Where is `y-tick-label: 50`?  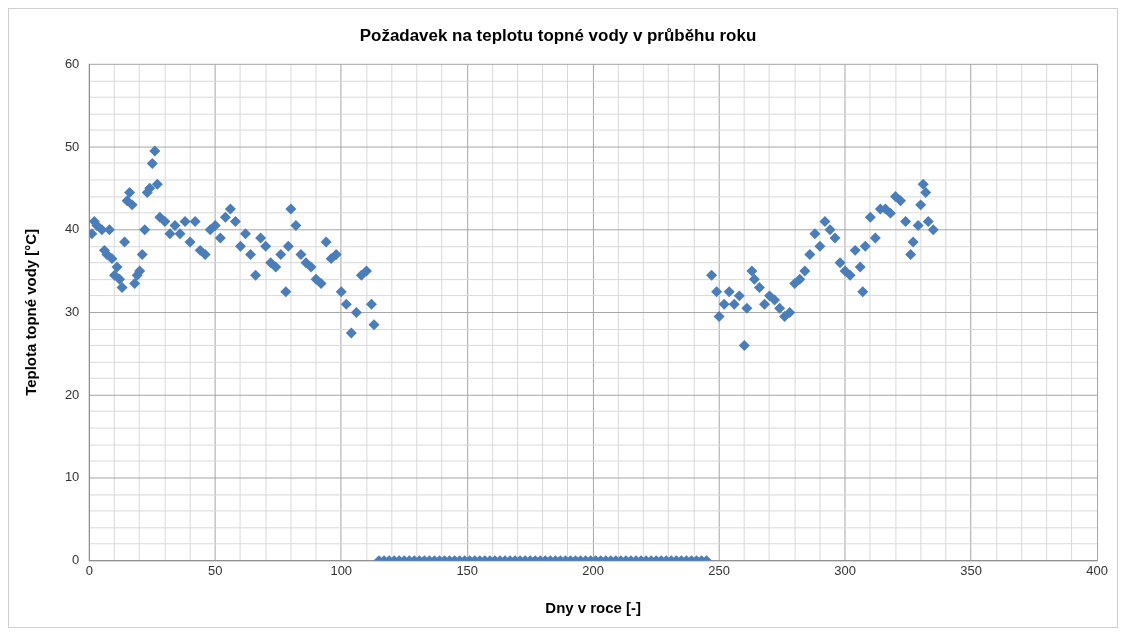
y-tick-label: 50 is located at coordinates (72, 146).